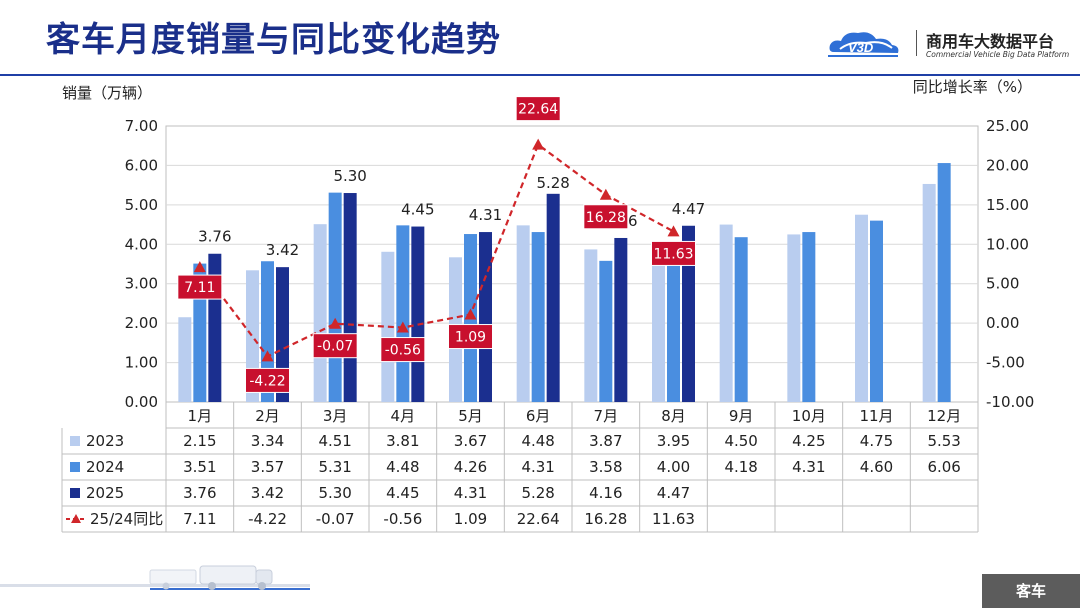 The image size is (1080, 608). I want to click on table-cell: 4.75, so click(876, 441).